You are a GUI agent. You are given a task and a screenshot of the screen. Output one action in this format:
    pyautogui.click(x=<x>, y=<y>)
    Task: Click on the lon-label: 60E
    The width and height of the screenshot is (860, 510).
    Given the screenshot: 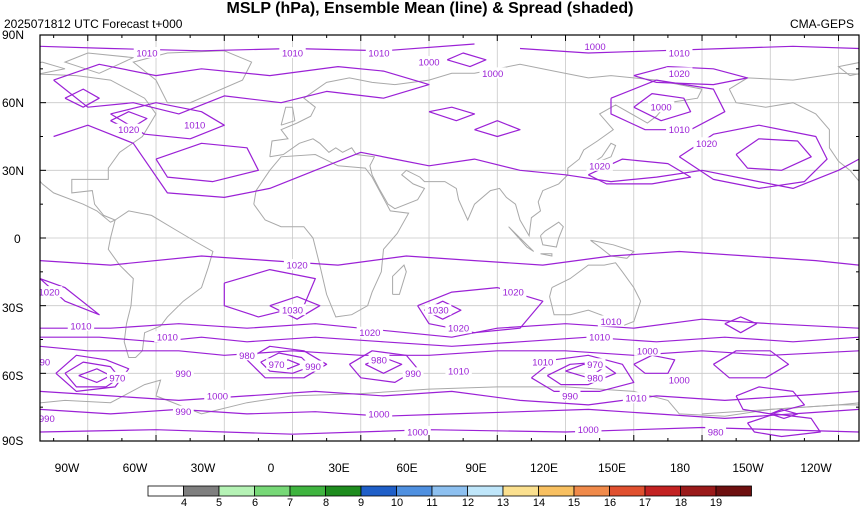 What is the action you would take?
    pyautogui.click(x=407, y=468)
    